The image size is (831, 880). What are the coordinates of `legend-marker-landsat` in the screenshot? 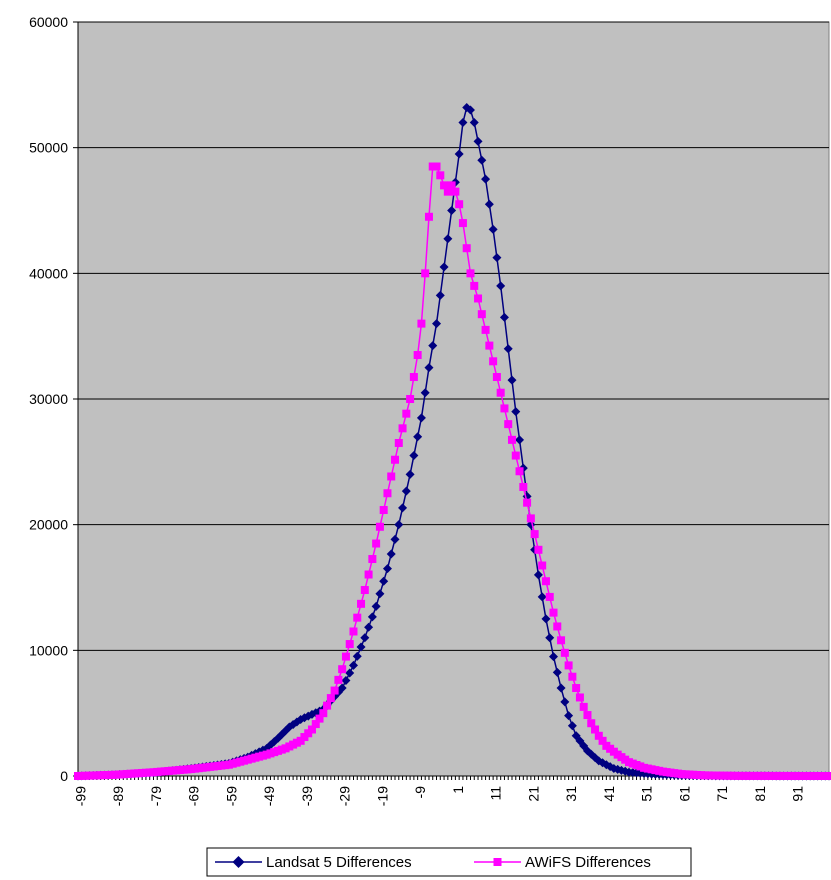 It's located at (238, 862).